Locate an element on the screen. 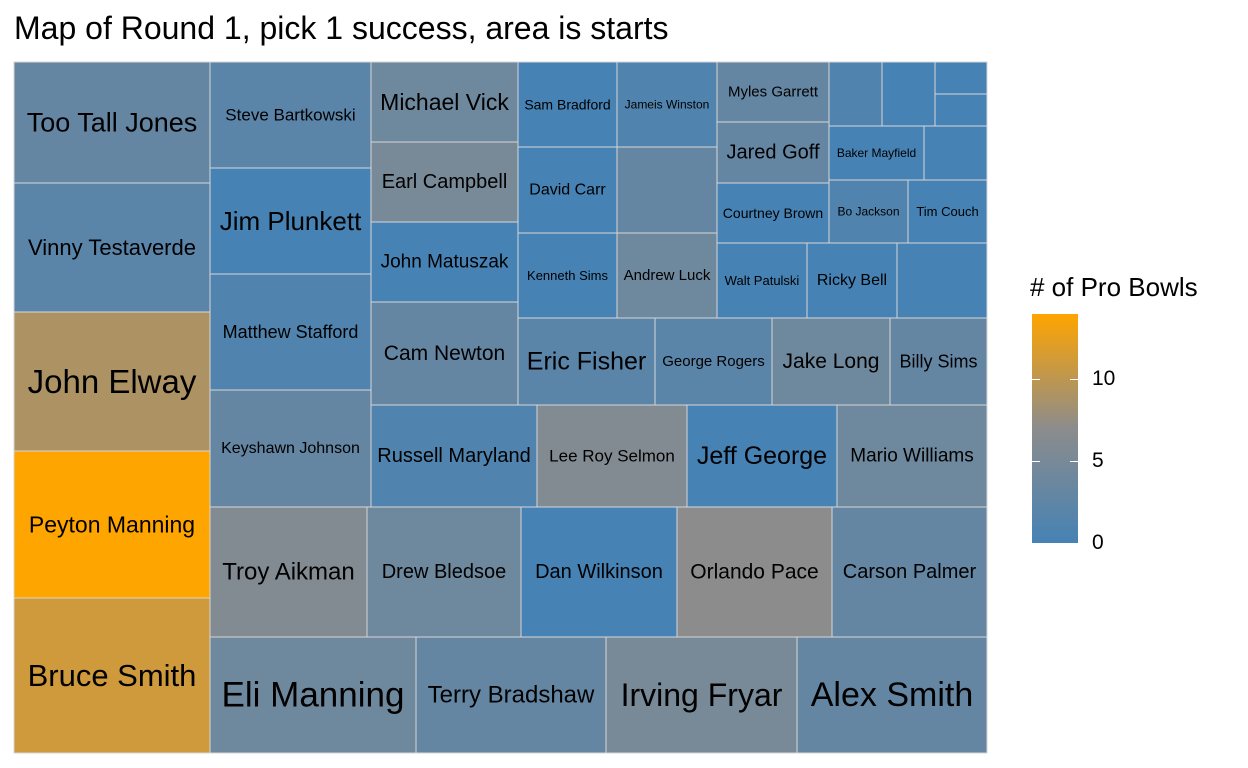 This screenshot has height=768, width=1248. tile-mario-williams: Mario Williams is located at coordinates (912, 456).